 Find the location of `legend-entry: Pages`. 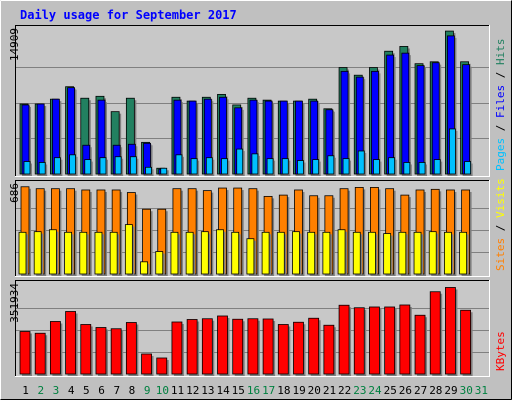

legend-entry: Pages is located at coordinates (500, 154).